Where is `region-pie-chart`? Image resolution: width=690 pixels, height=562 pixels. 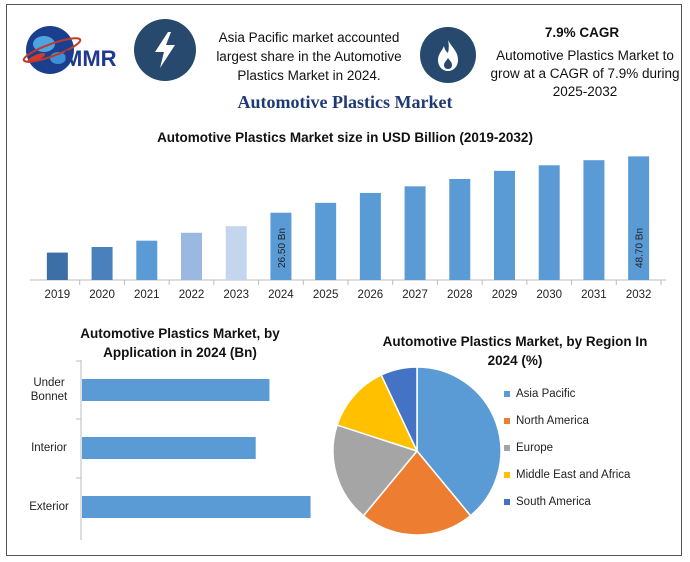 region-pie-chart is located at coordinates (417, 451).